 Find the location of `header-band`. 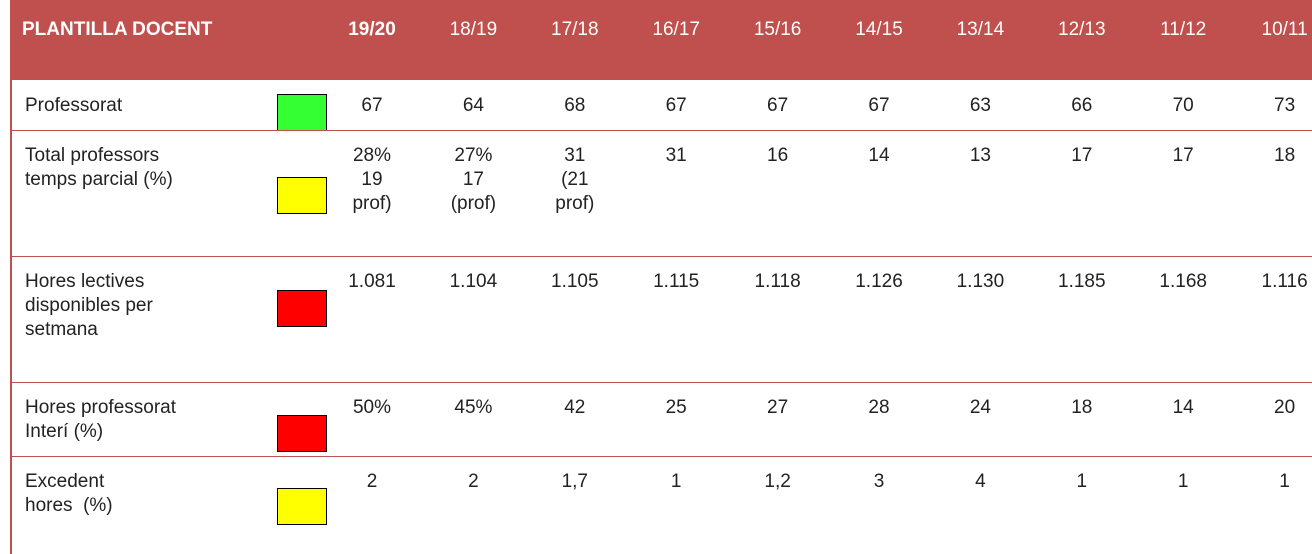

header-band is located at coordinates (661, 40).